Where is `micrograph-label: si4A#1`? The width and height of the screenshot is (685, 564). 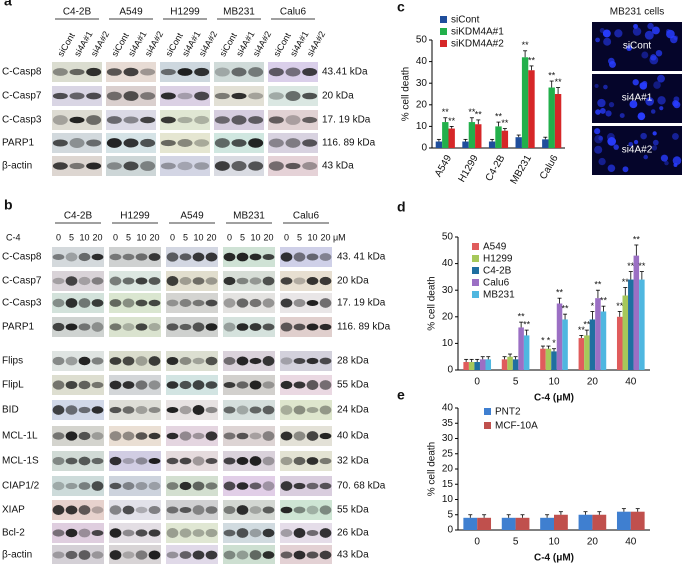
micrograph-label: si4A#1 is located at coordinates (637, 98).